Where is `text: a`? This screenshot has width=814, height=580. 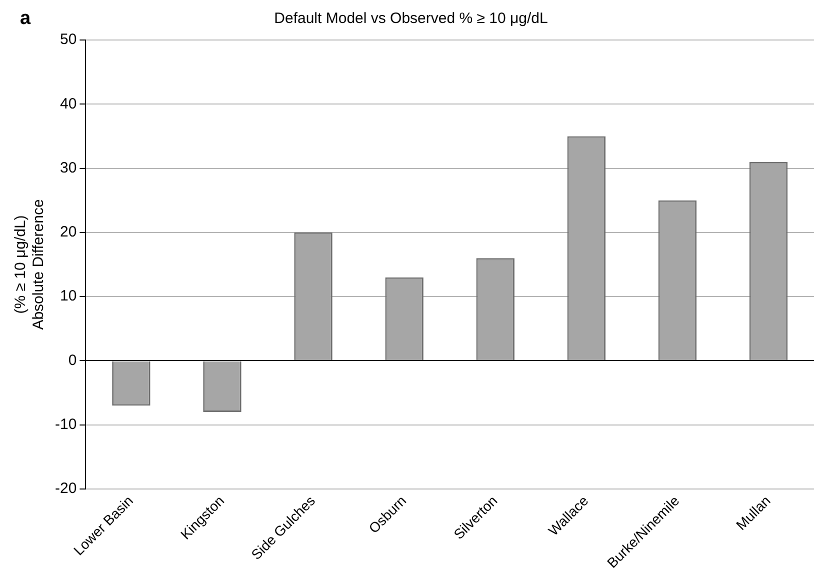
text: a is located at coordinates (25, 19).